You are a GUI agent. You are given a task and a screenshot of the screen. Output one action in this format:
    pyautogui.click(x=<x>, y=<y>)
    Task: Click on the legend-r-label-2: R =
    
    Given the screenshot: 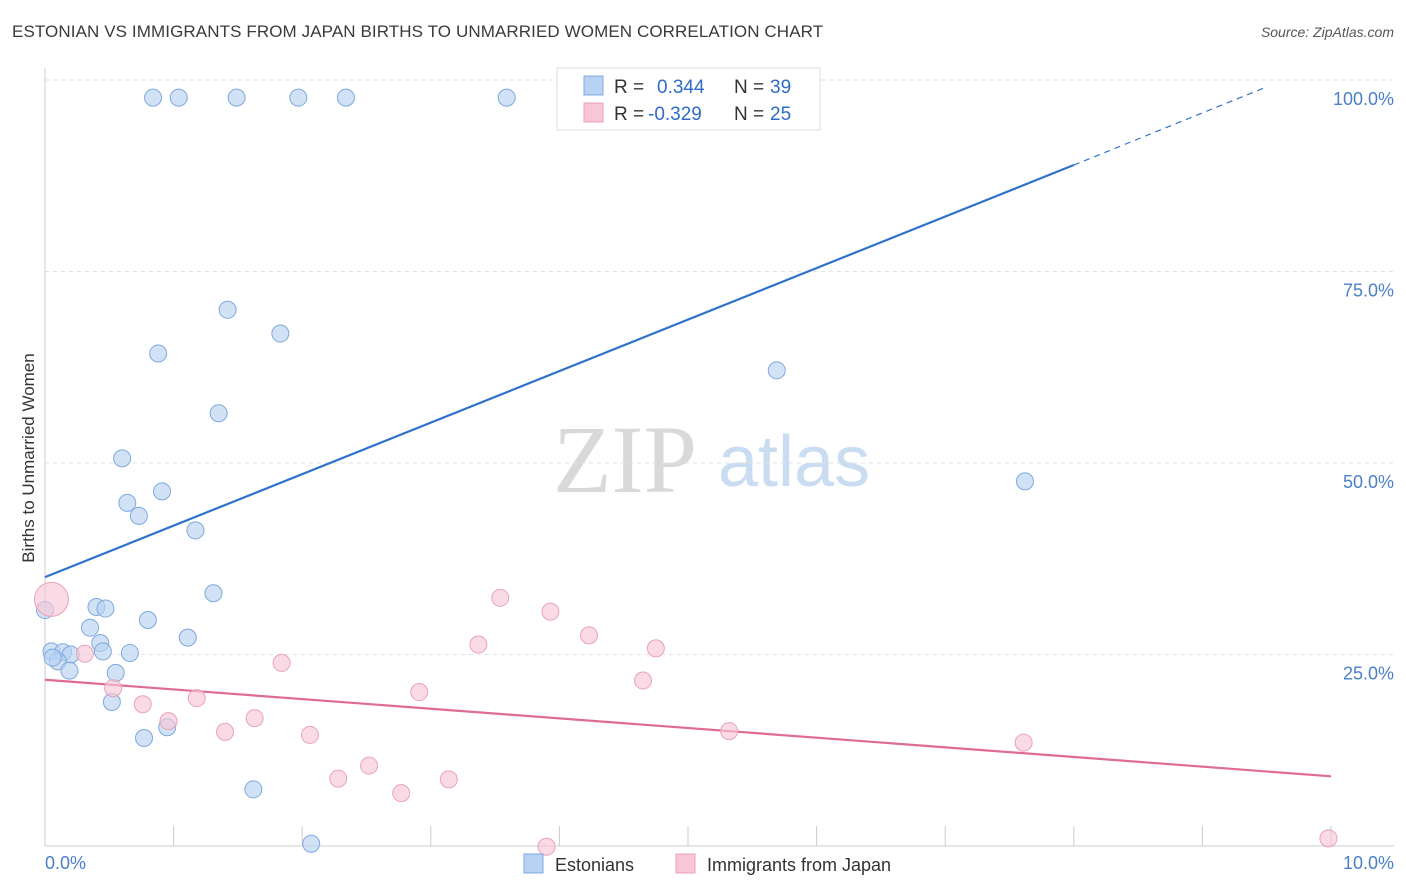 What is the action you would take?
    pyautogui.click(x=629, y=114)
    